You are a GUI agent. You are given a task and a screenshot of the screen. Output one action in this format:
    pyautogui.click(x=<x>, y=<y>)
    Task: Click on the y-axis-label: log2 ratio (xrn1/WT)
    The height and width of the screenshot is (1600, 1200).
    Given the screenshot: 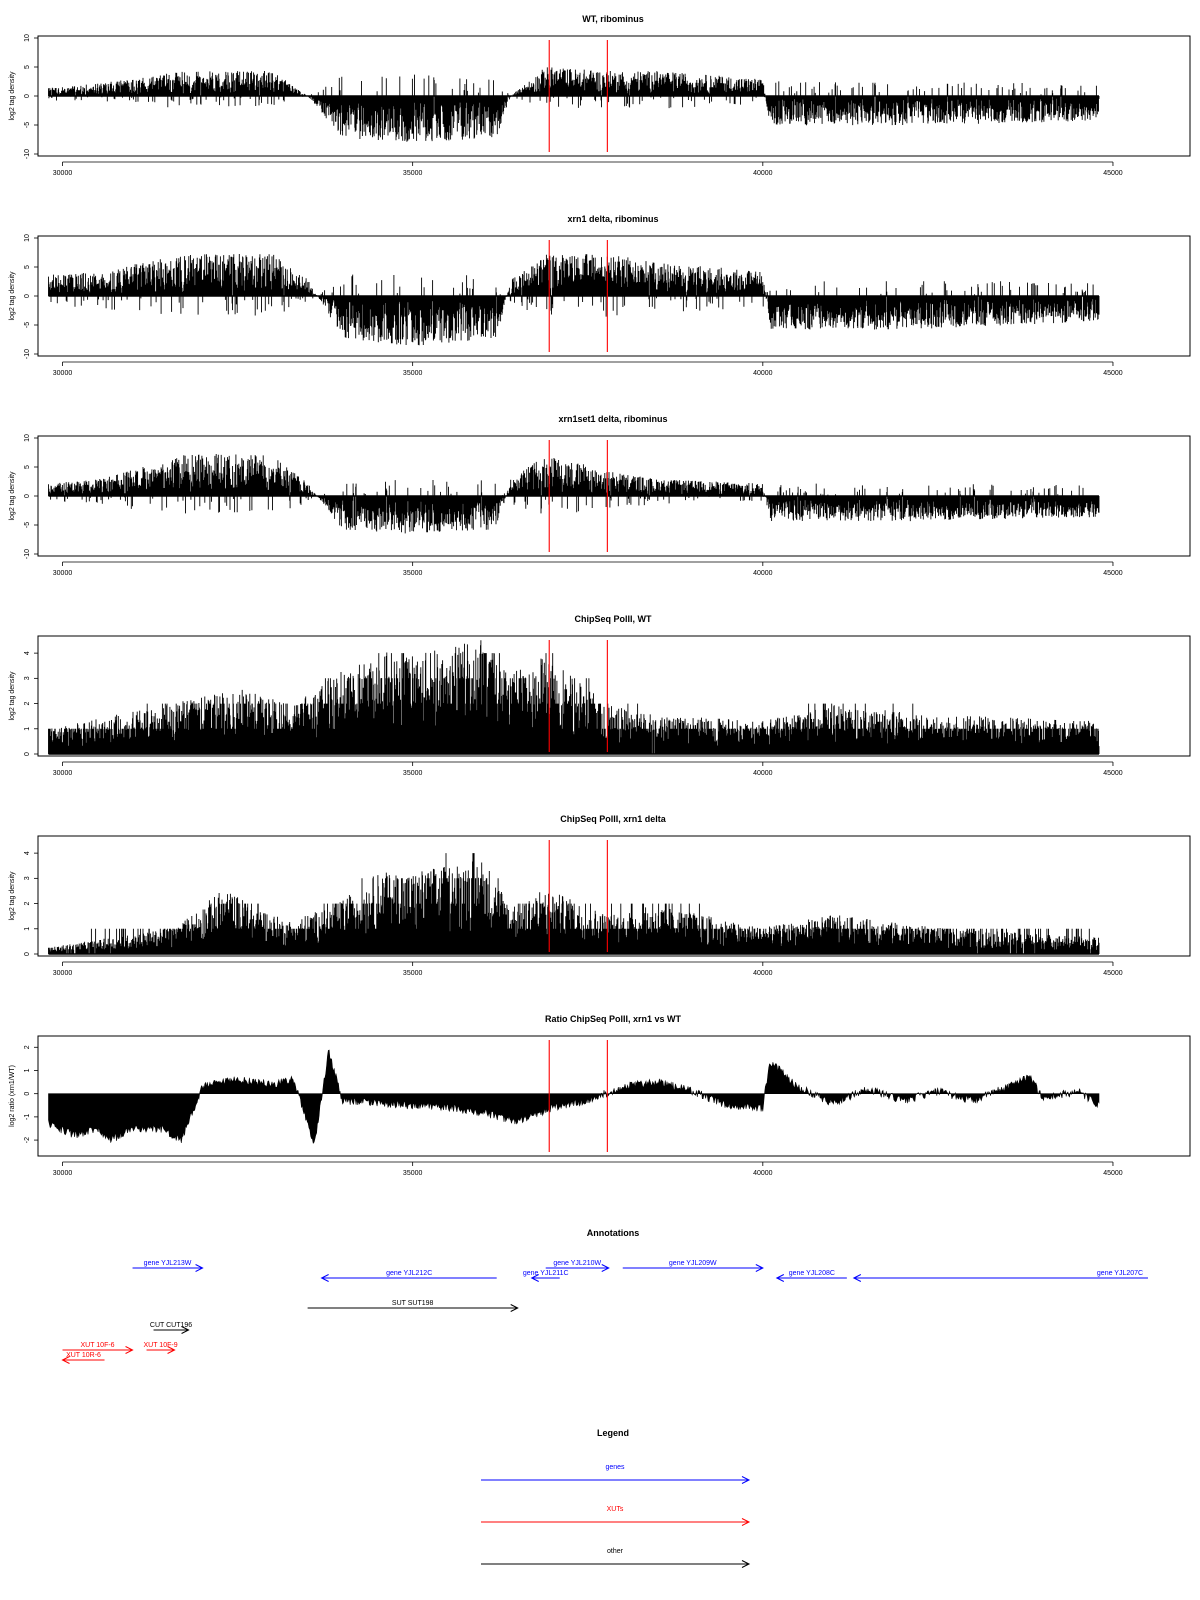 What is the action you would take?
    pyautogui.click(x=12, y=1096)
    